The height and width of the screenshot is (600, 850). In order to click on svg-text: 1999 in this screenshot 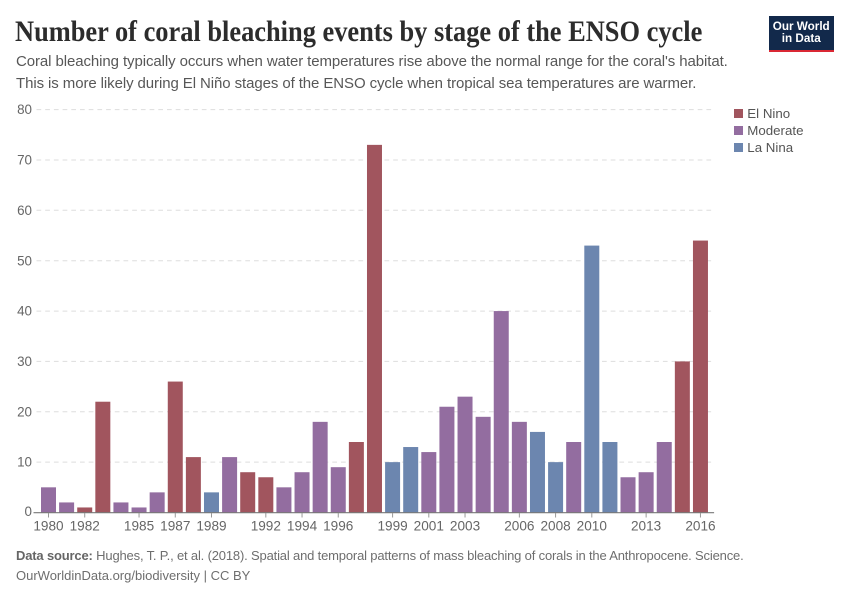, I will do `click(392, 526)`.